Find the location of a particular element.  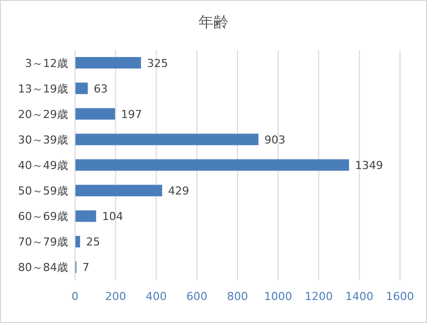

x-tick-label: 1000 is located at coordinates (278, 296).